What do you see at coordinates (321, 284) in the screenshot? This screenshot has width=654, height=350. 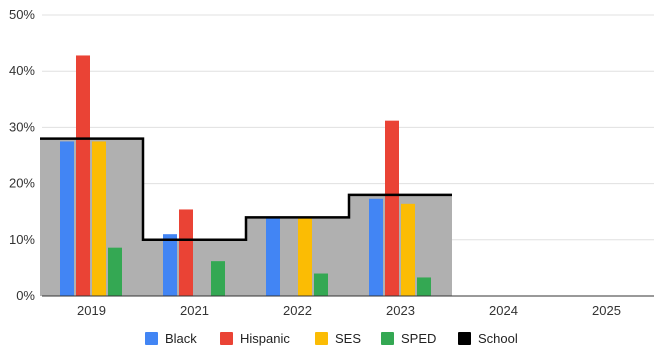 I see `bar-sped-2022` at bounding box center [321, 284].